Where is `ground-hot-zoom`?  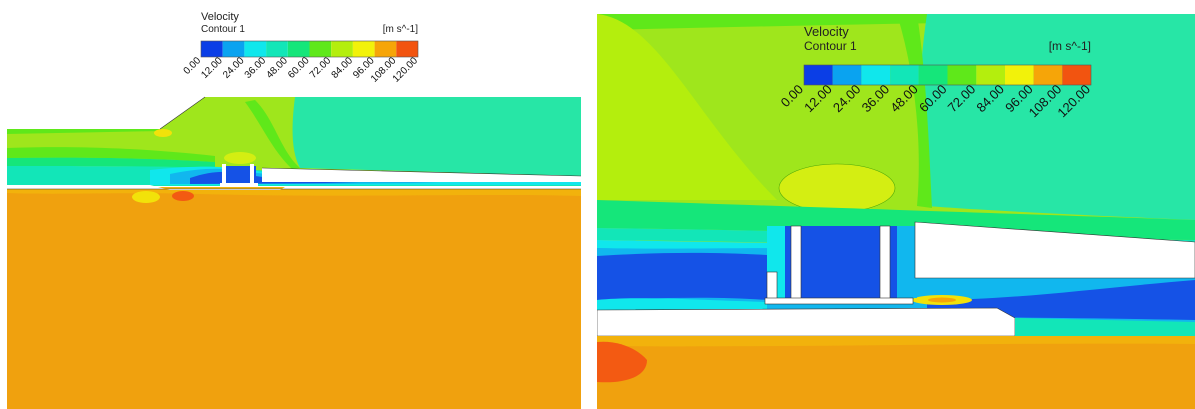 ground-hot-zoom is located at coordinates (622, 362).